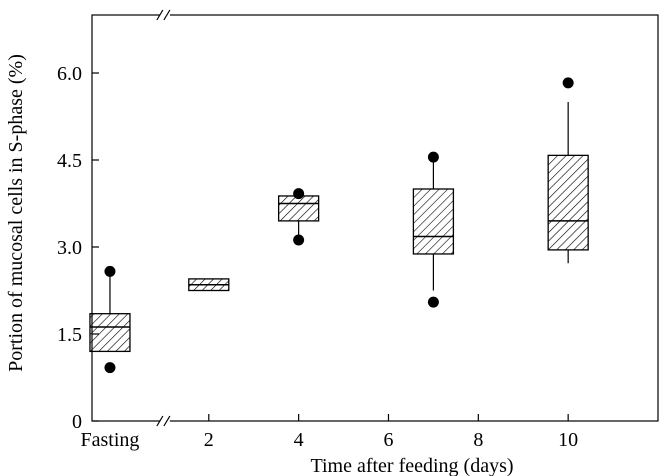 The height and width of the screenshot is (476, 666). Describe the element at coordinates (209, 440) in the screenshot. I see `x-tick-label: 2` at that location.